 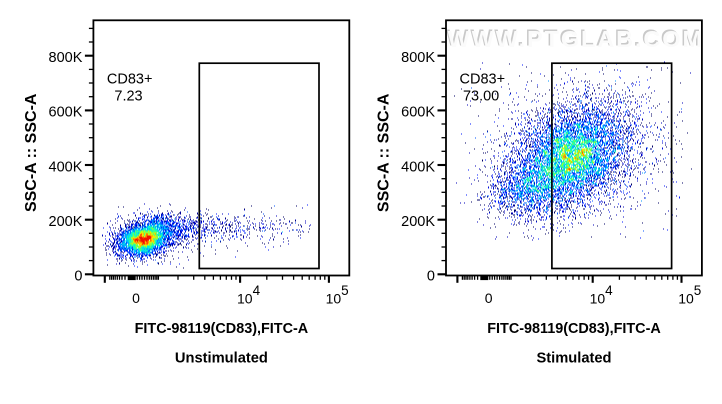 What do you see at coordinates (481, 97) in the screenshot?
I see `svg-text: 73.00` at bounding box center [481, 97].